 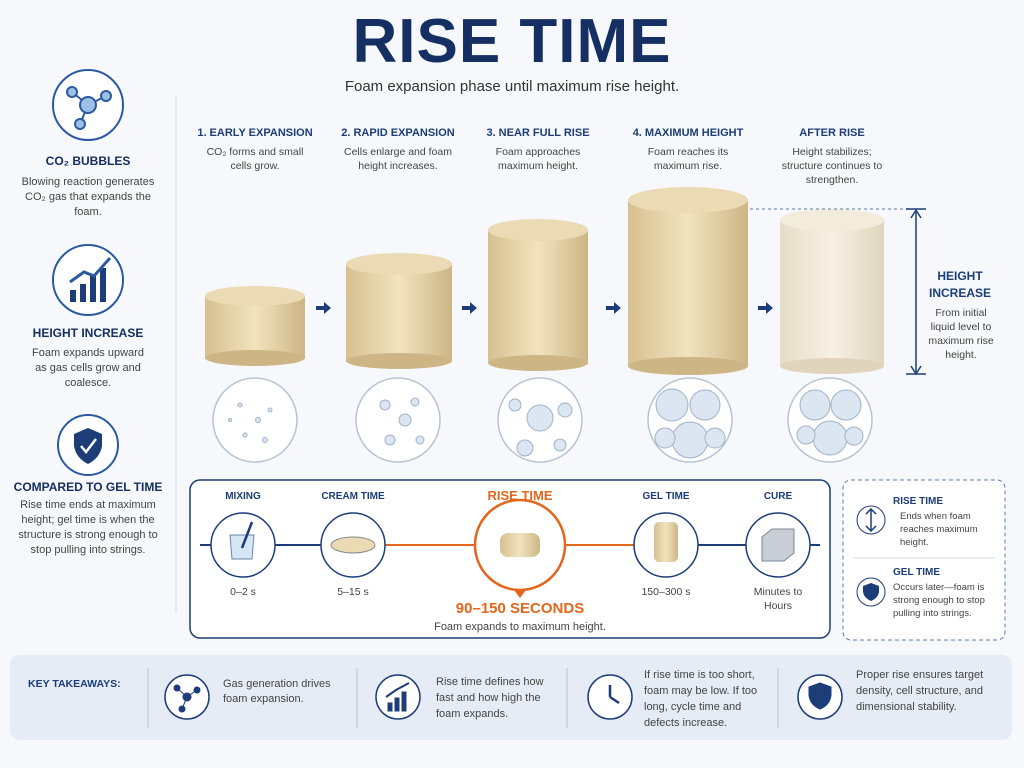 What do you see at coordinates (247, 535) in the screenshot?
I see `stirrer` at bounding box center [247, 535].